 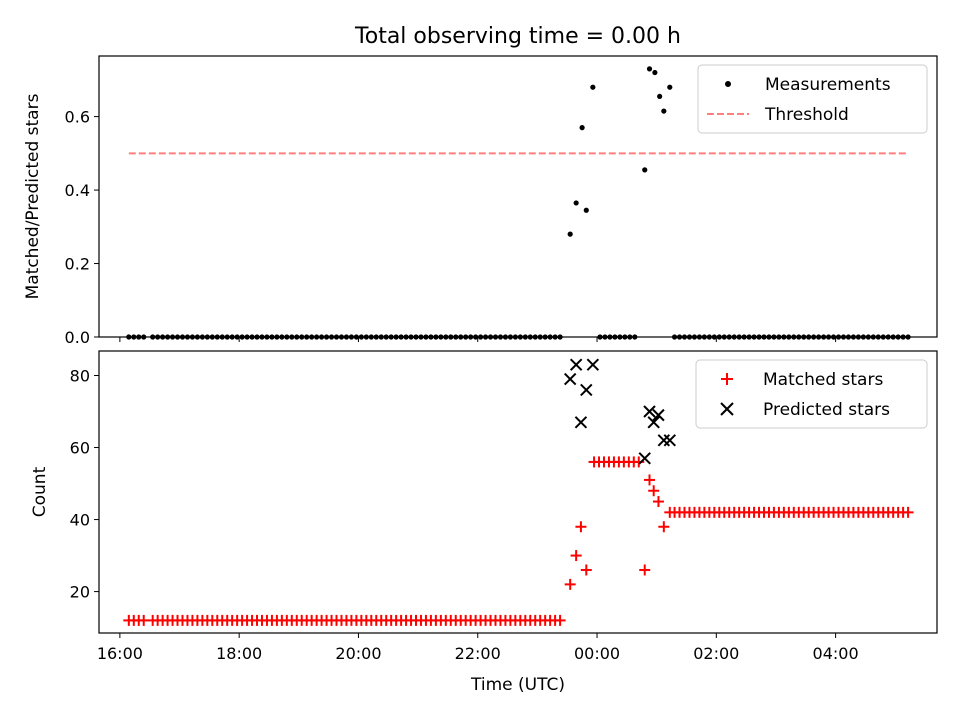 I want to click on chart-title: Total observing time = 0.00 h, so click(x=517, y=36).